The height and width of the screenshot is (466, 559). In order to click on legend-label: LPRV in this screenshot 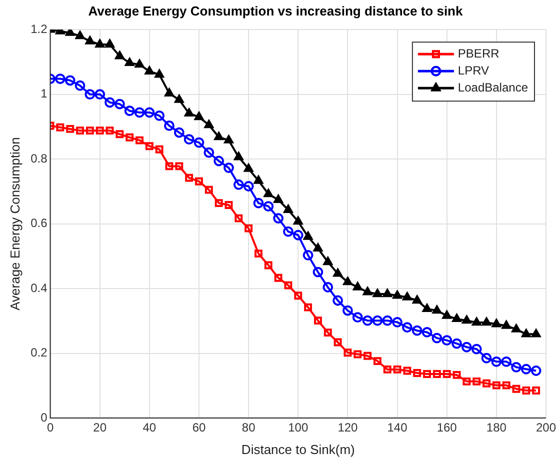, I will do `click(474, 70)`.